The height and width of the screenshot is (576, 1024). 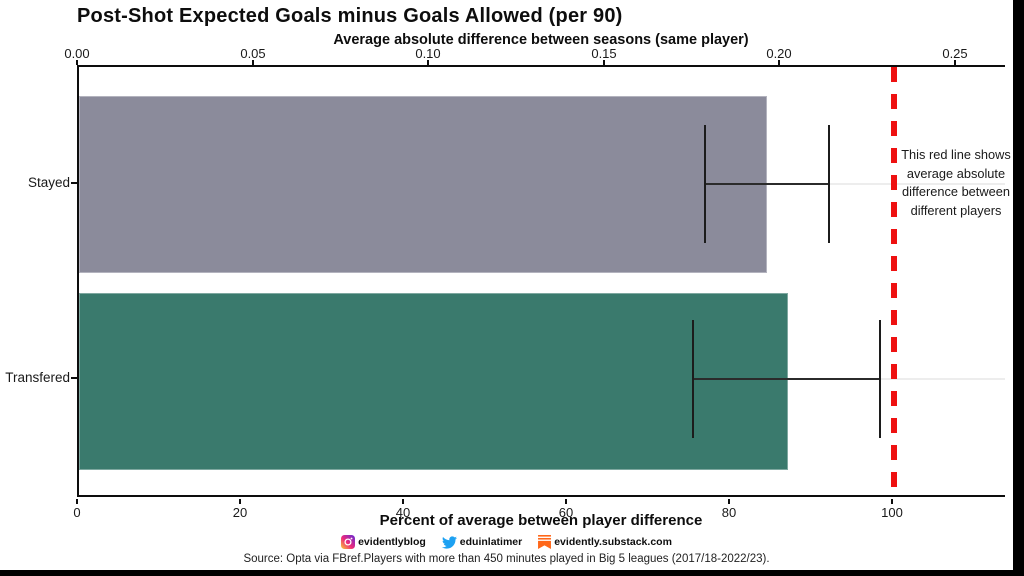 I want to click on social-handle: eduinlatimer, so click(x=491, y=542).